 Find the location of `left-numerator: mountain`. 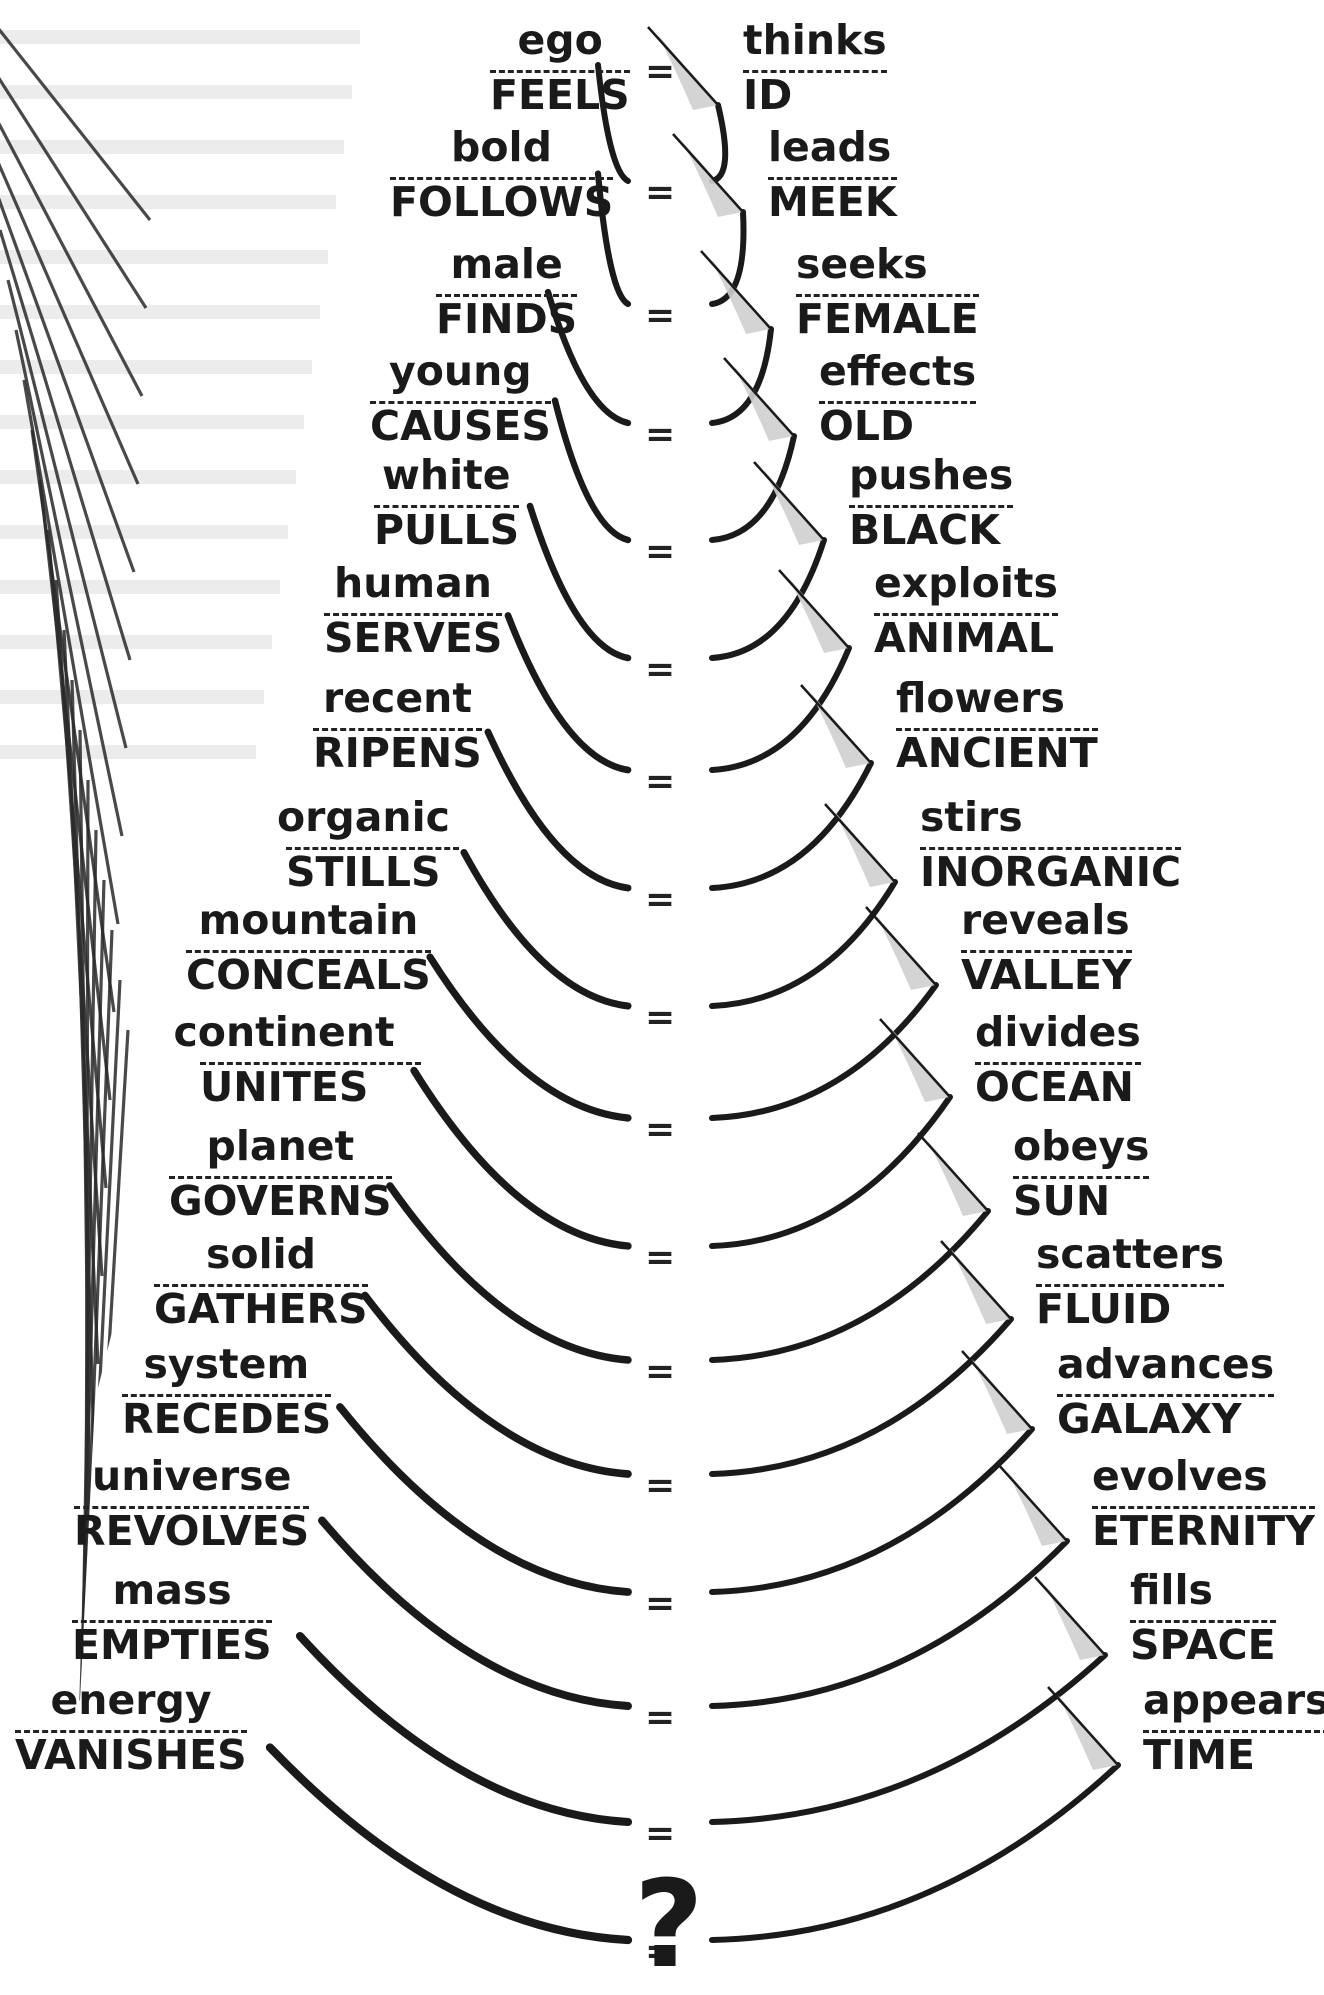

left-numerator: mountain is located at coordinates (308, 920).